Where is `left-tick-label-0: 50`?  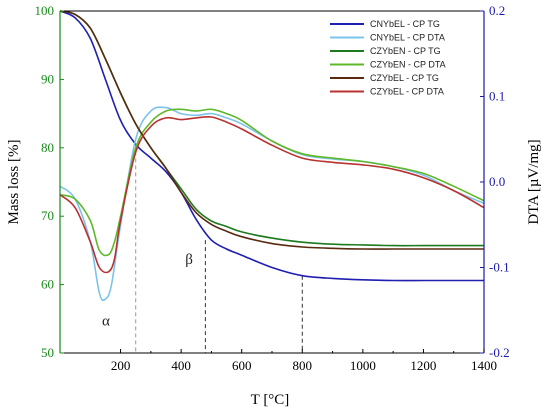 left-tick-label-0: 50 is located at coordinates (47, 352).